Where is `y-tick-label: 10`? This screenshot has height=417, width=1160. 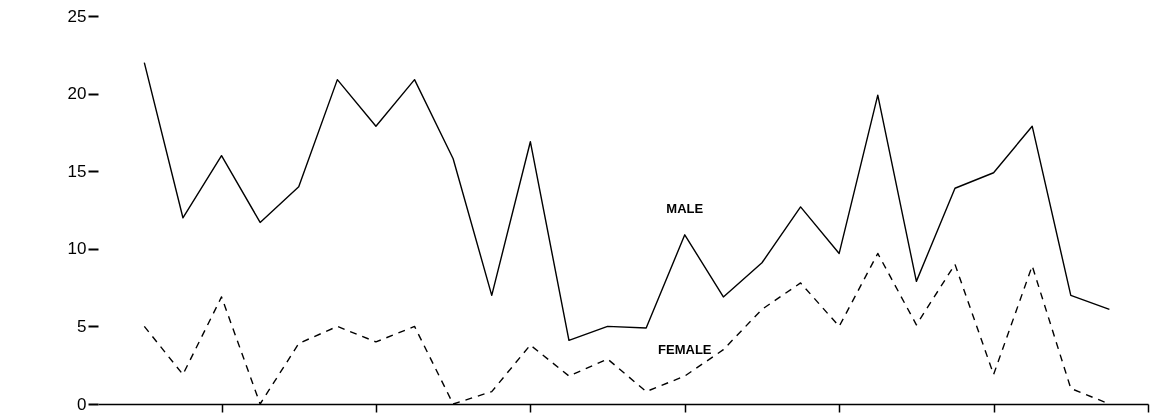
y-tick-label: 10 is located at coordinates (77, 249).